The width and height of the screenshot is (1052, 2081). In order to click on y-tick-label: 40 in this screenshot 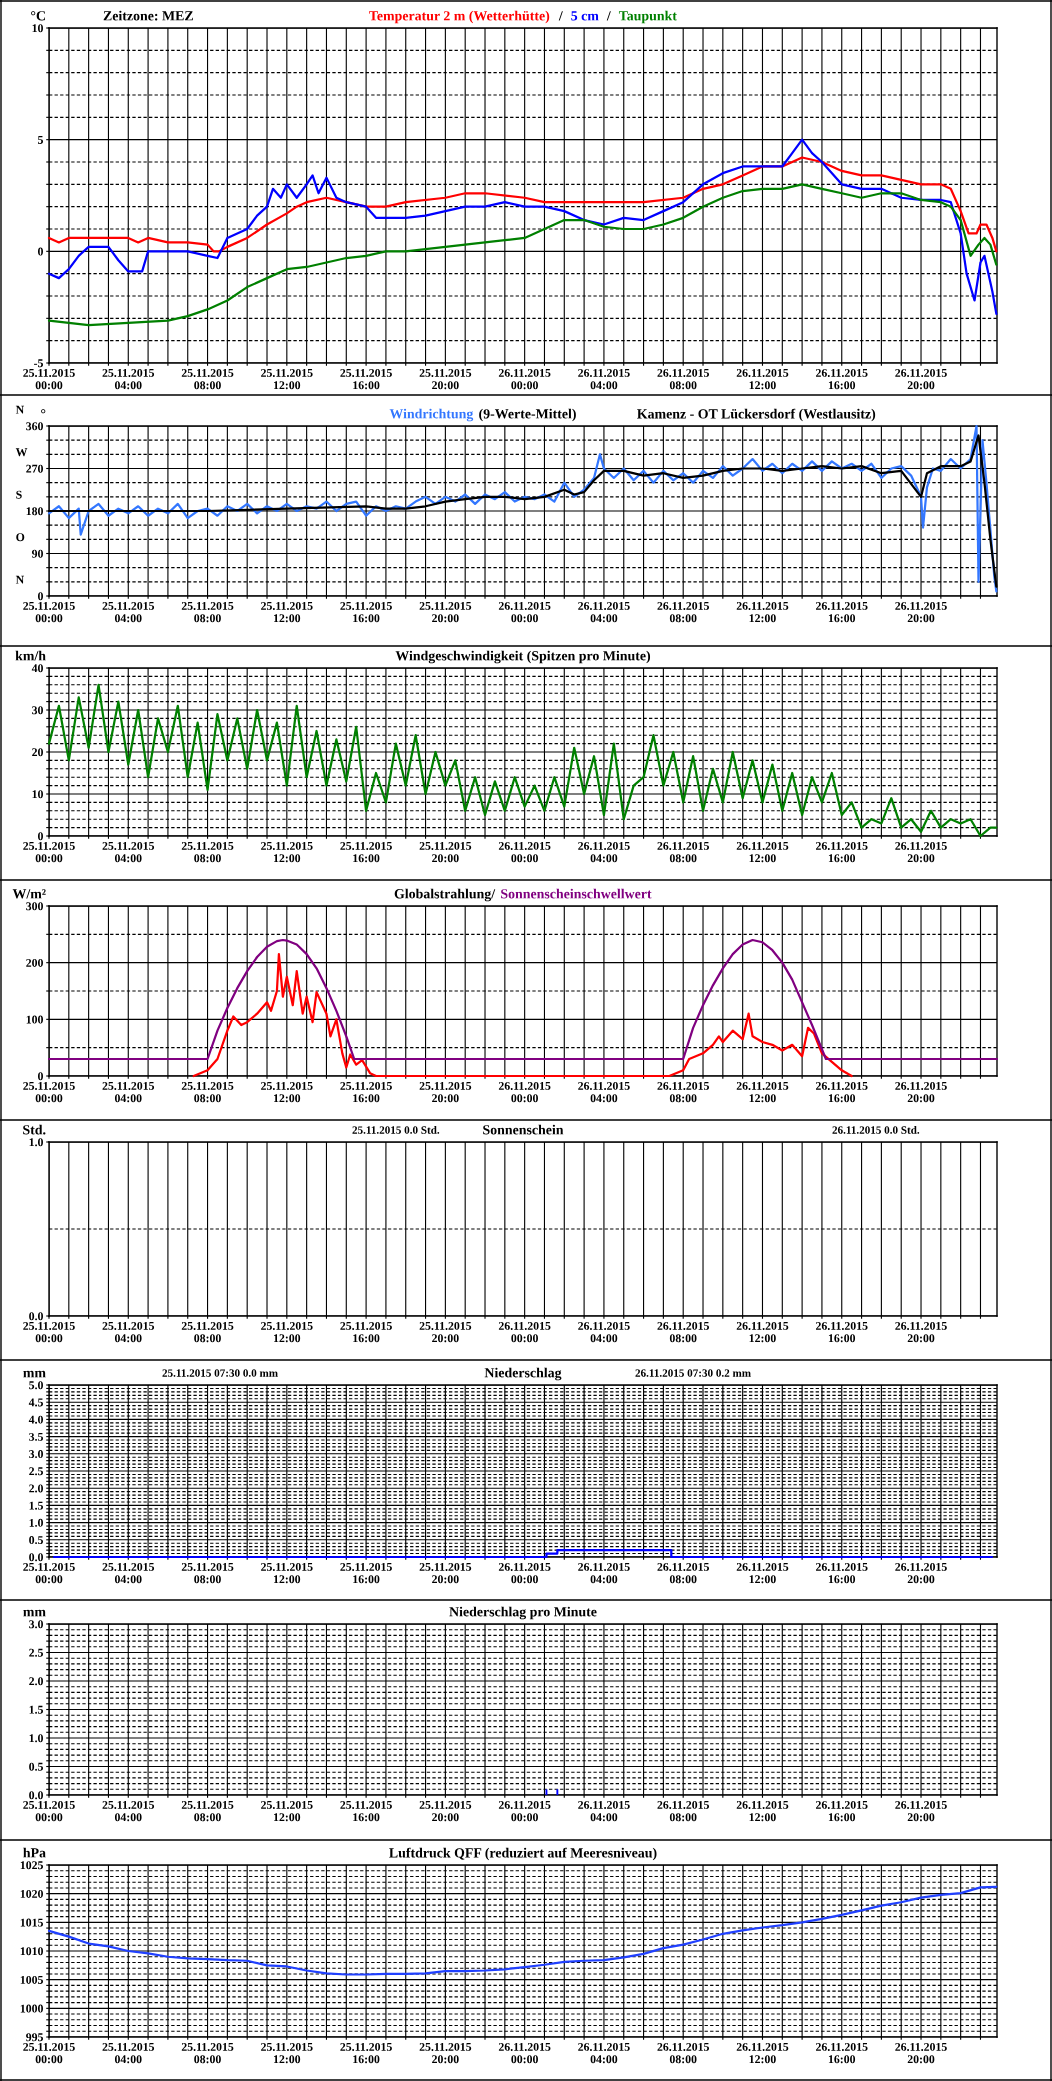, I will do `click(37, 668)`.